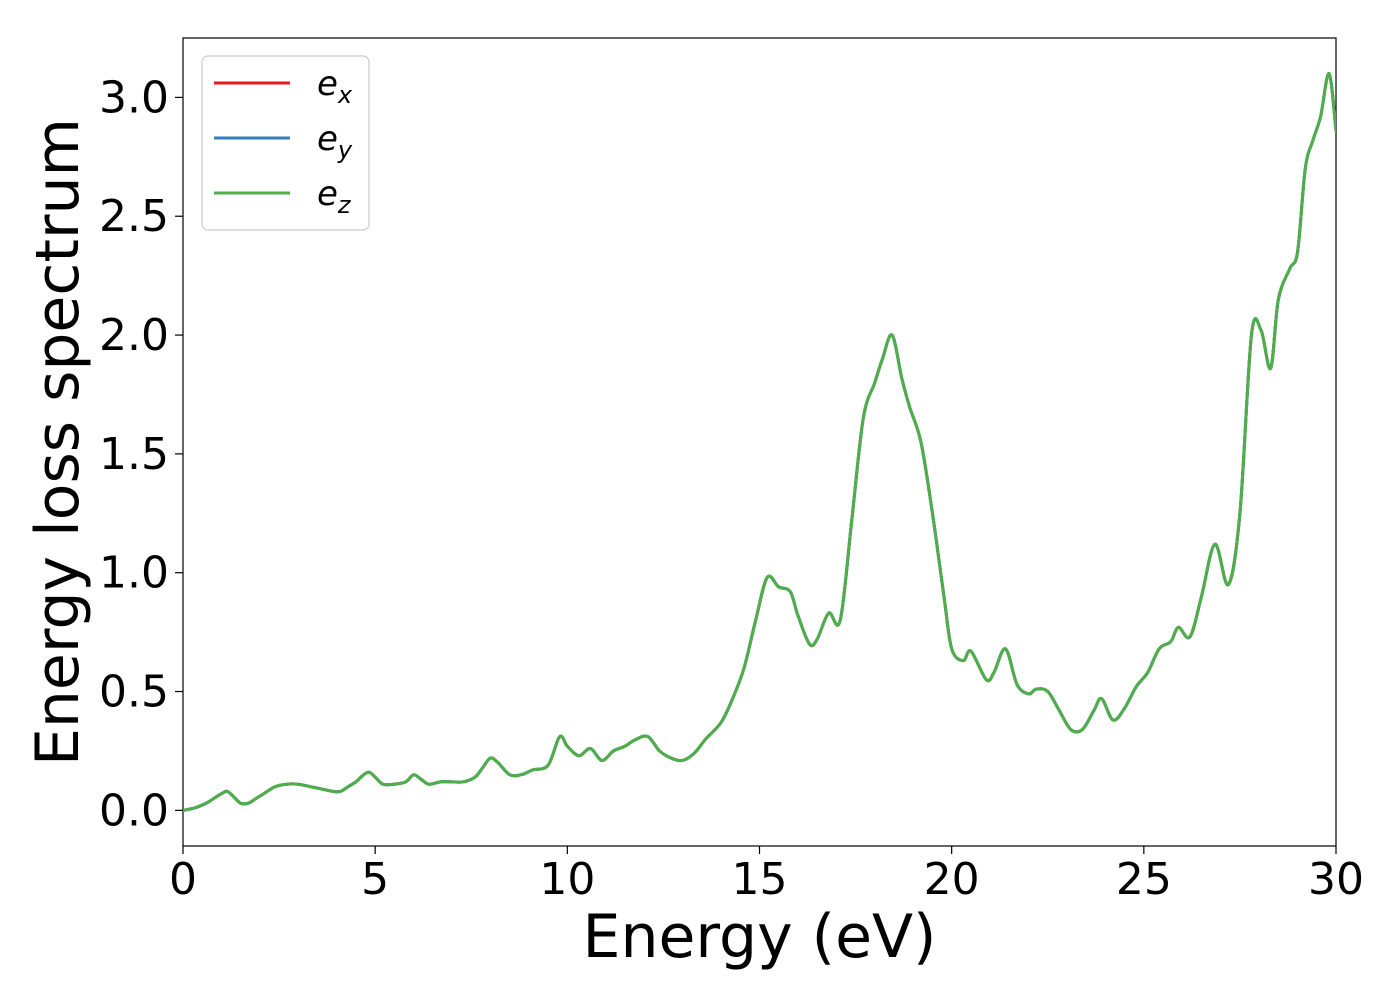  What do you see at coordinates (134, 216) in the screenshot?
I see `y-tick-label: 2.5` at bounding box center [134, 216].